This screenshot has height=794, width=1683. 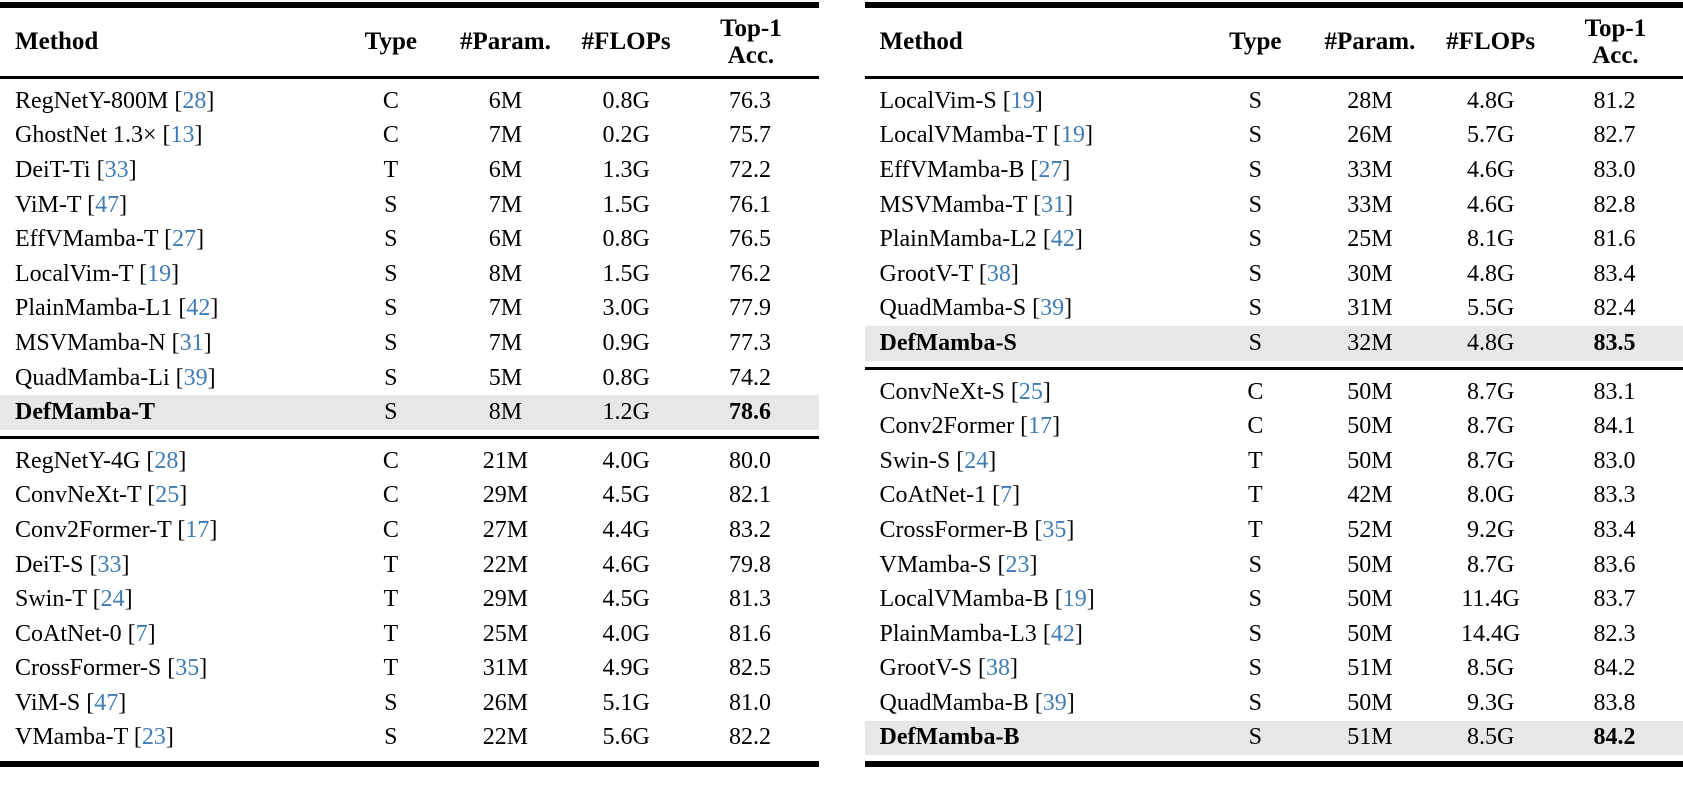 I want to click on params-cell: 25M, so click(x=505, y=633).